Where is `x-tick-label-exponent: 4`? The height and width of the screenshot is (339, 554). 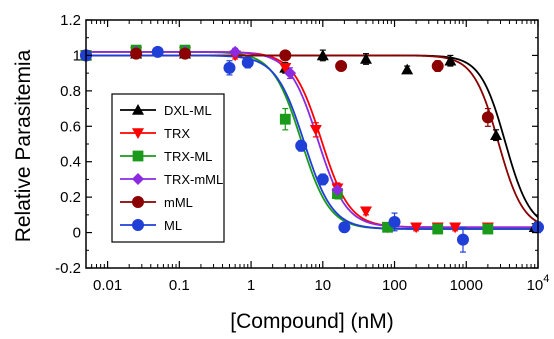
x-tick-label-exponent: 4 is located at coordinates (546, 279).